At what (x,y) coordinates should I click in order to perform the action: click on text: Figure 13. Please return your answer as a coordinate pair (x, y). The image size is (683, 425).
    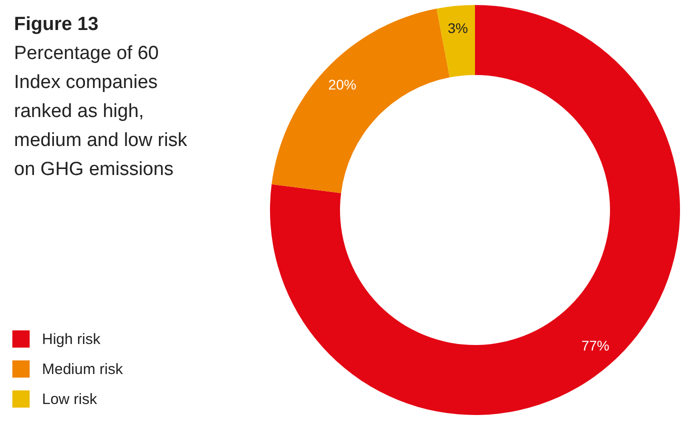
    Looking at the image, I should click on (57, 25).